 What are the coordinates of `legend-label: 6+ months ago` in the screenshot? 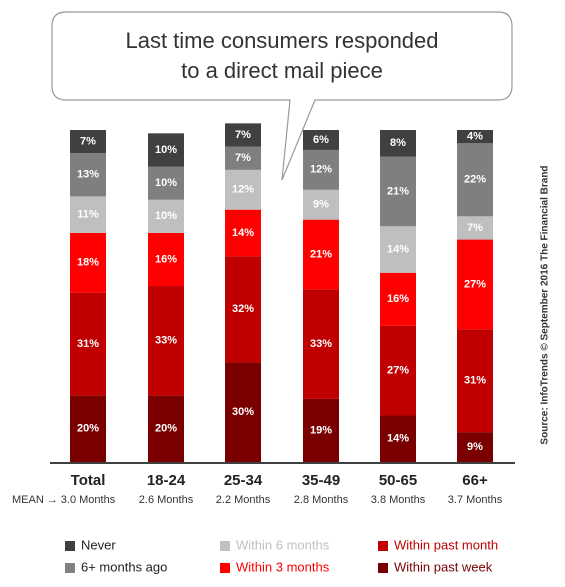 It's located at (124, 566).